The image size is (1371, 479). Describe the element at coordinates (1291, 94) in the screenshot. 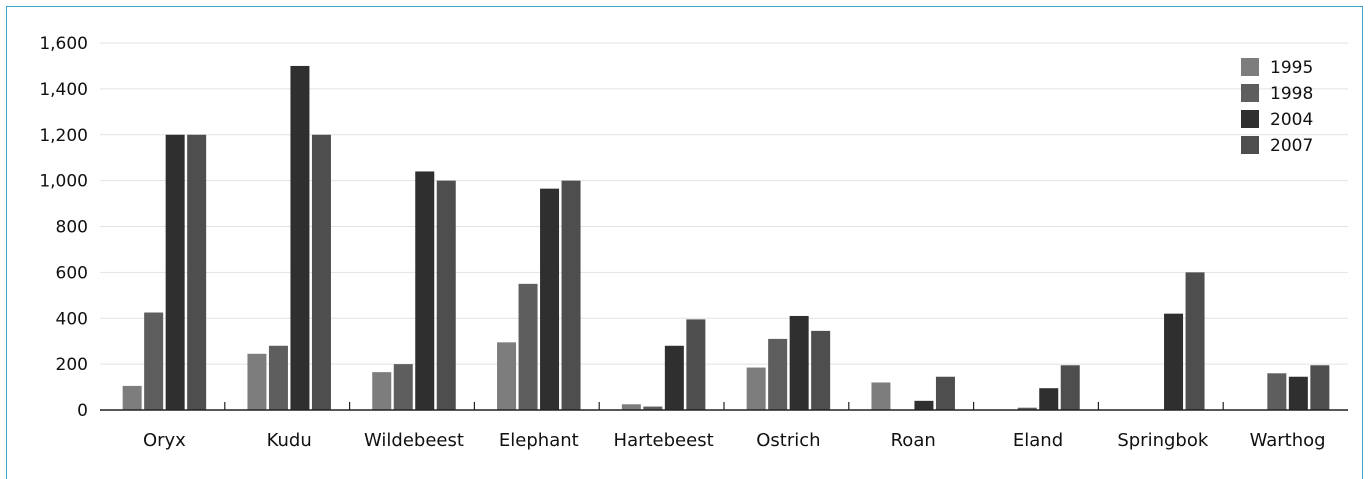

I see `legend-label: 1998` at that location.